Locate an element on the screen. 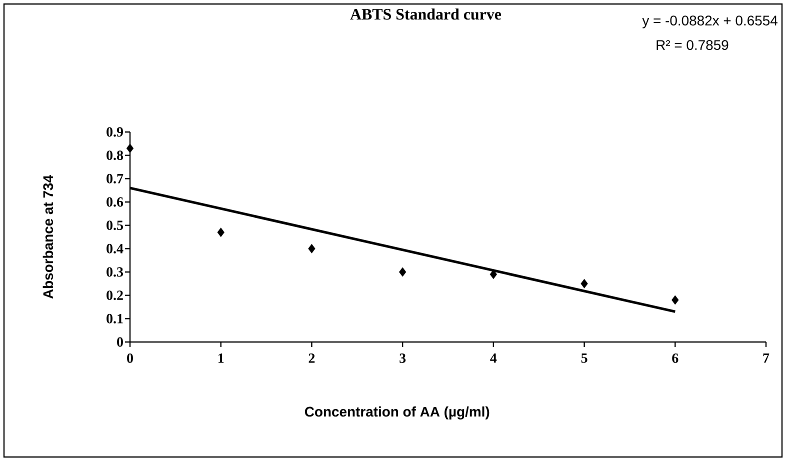  x-tick-label: 0 is located at coordinates (130, 358).